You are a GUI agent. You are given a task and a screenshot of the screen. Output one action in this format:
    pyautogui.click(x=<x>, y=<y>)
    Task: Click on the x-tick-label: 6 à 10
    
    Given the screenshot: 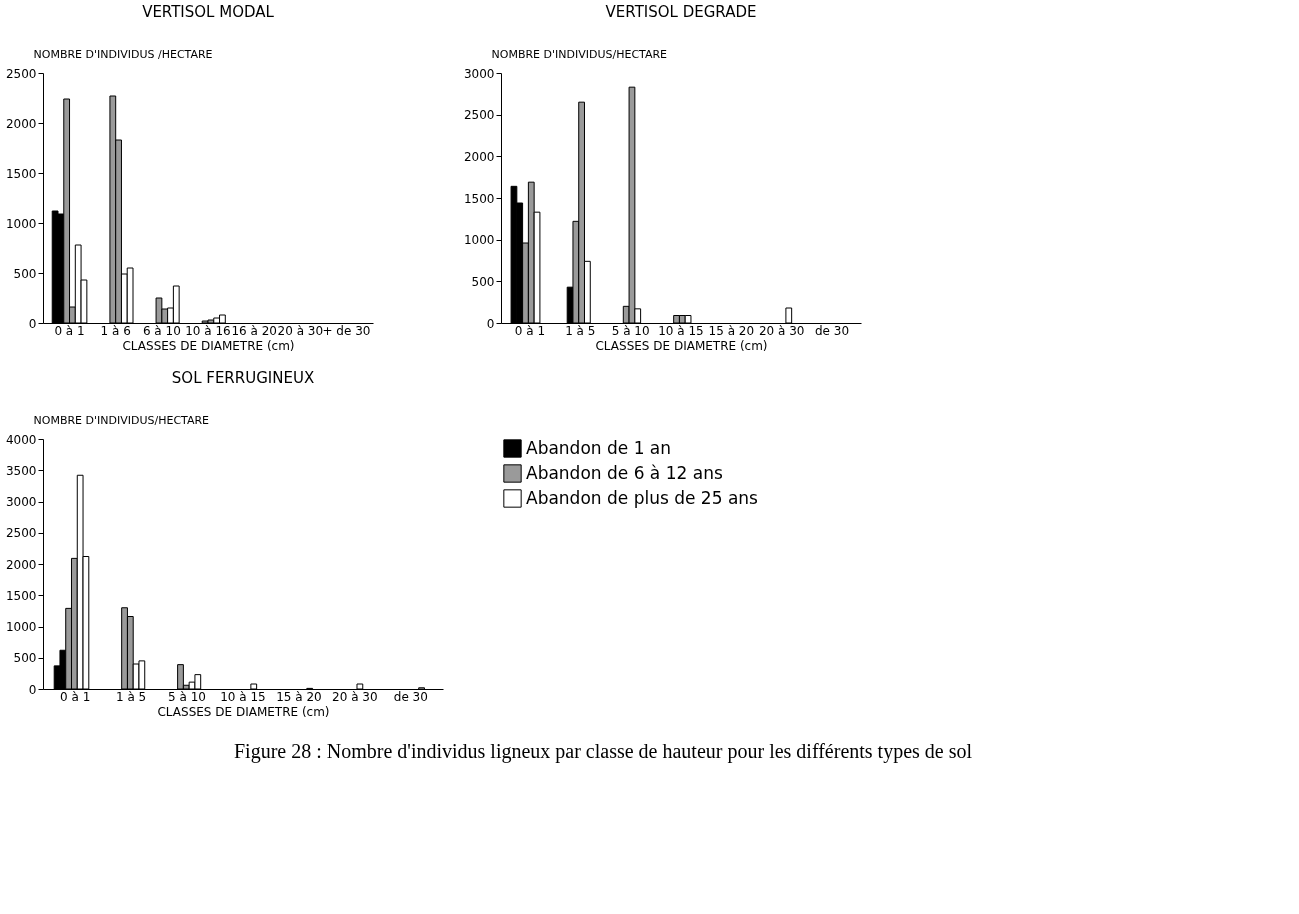 What is the action you would take?
    pyautogui.click(x=161, y=330)
    